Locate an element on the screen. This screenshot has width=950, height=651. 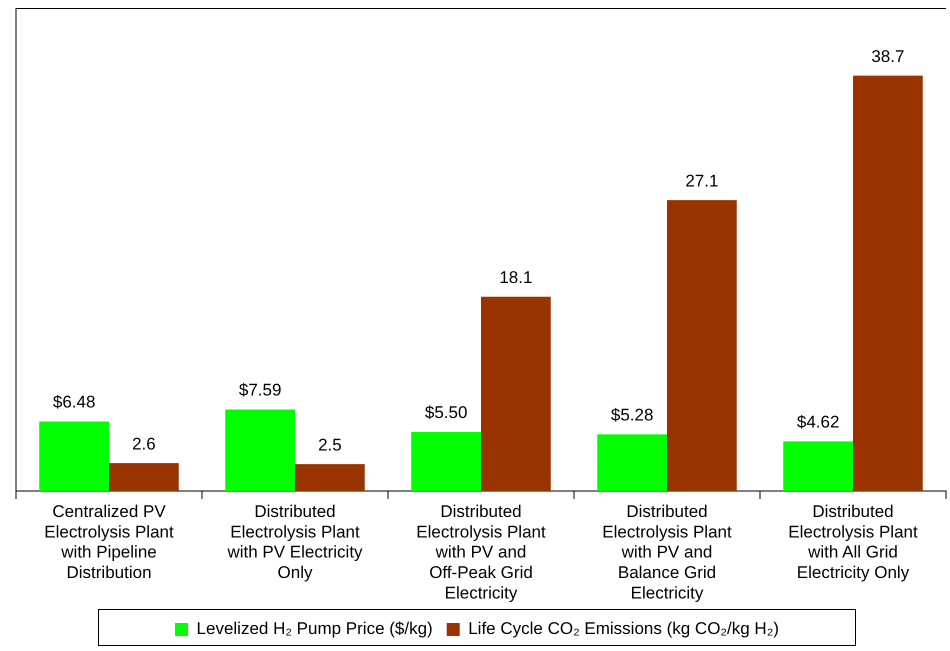
legend-label: Levelized H₂ Pump Price ($/kg) is located at coordinates (314, 628).